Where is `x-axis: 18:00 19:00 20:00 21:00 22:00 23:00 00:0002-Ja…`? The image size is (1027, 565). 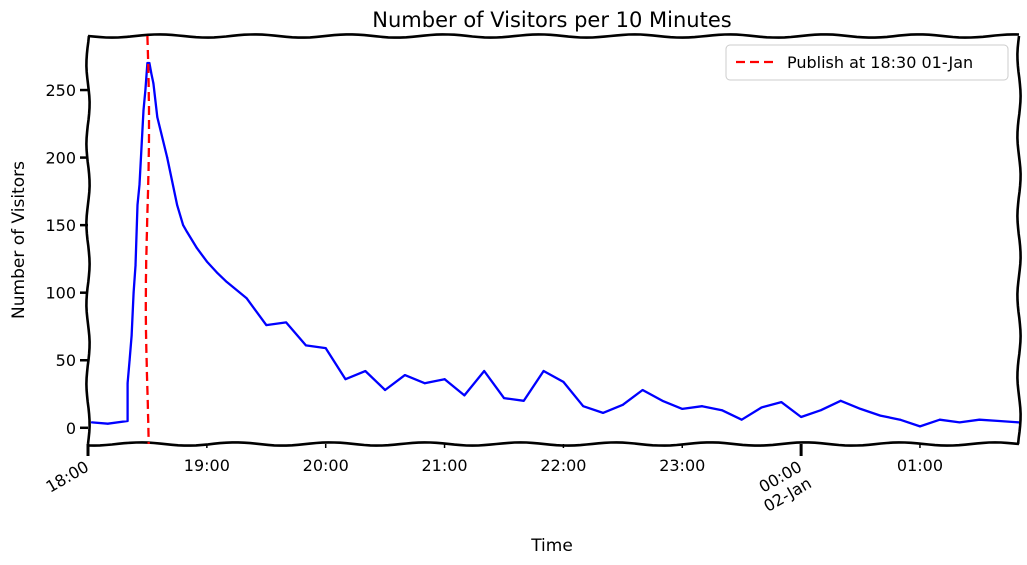
x-axis: 18:00 19:00 20:00 21:00 22:00 23:00 00:0002-Ja… is located at coordinates (493, 480).